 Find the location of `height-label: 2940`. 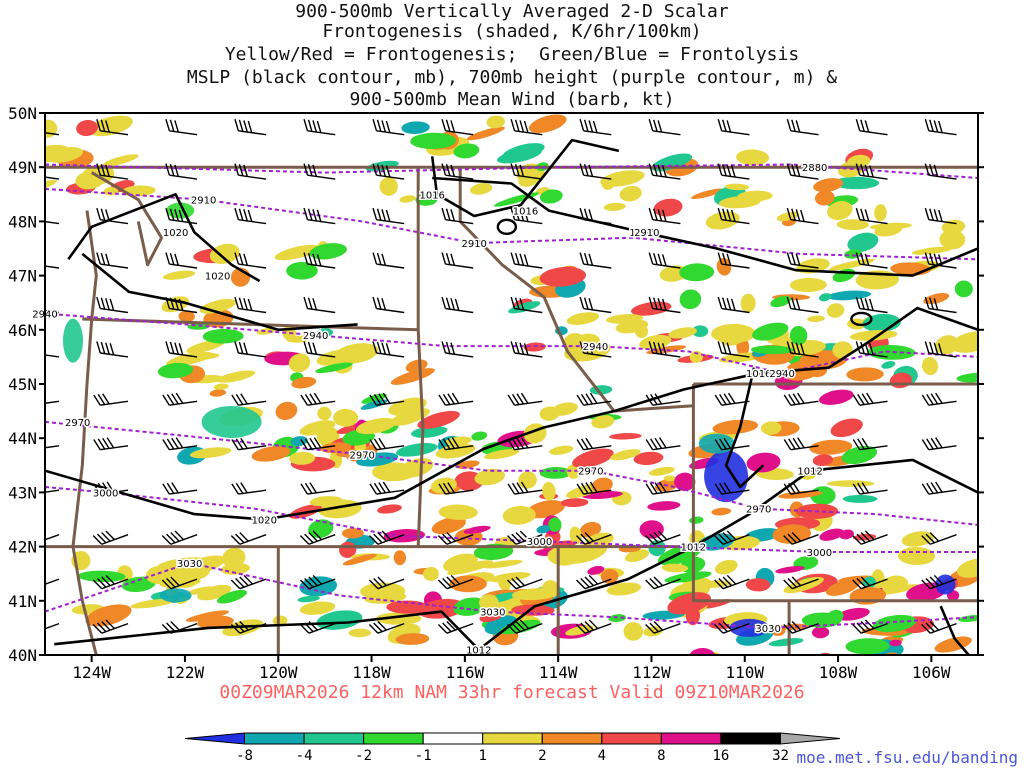

height-label: 2940 is located at coordinates (781, 374).